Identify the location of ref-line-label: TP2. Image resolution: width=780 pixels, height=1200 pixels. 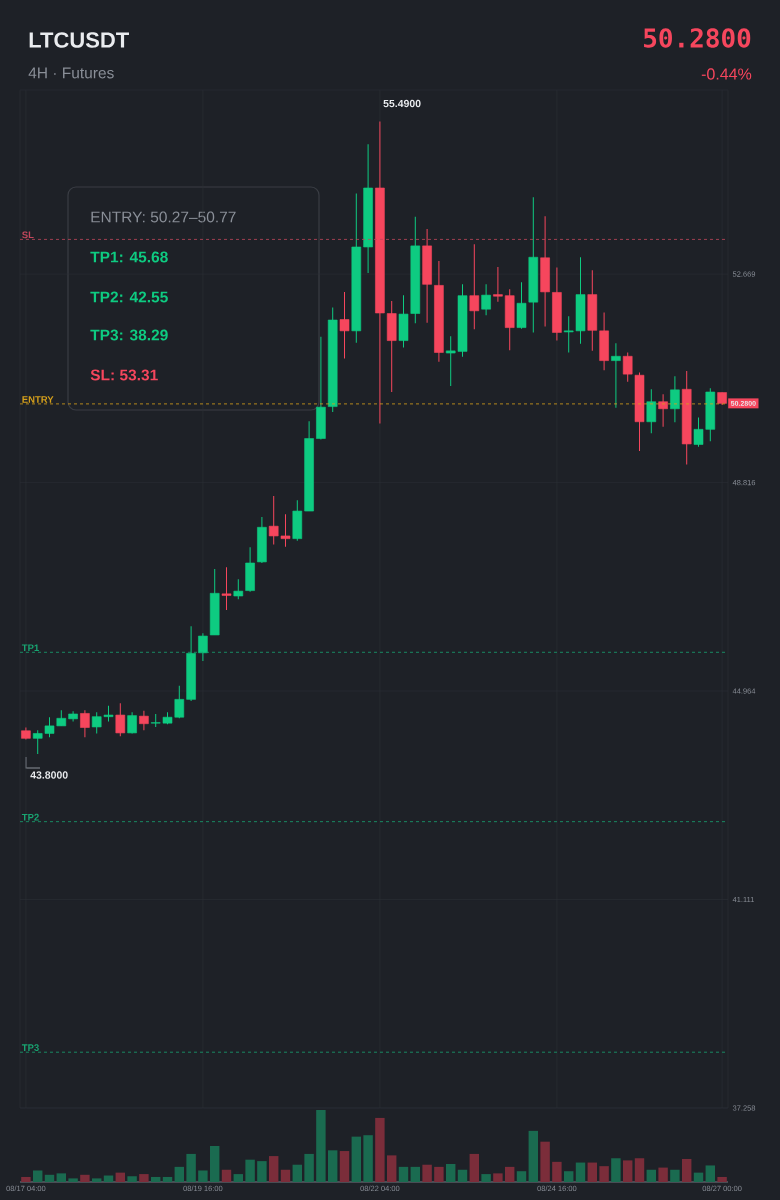
(30, 817).